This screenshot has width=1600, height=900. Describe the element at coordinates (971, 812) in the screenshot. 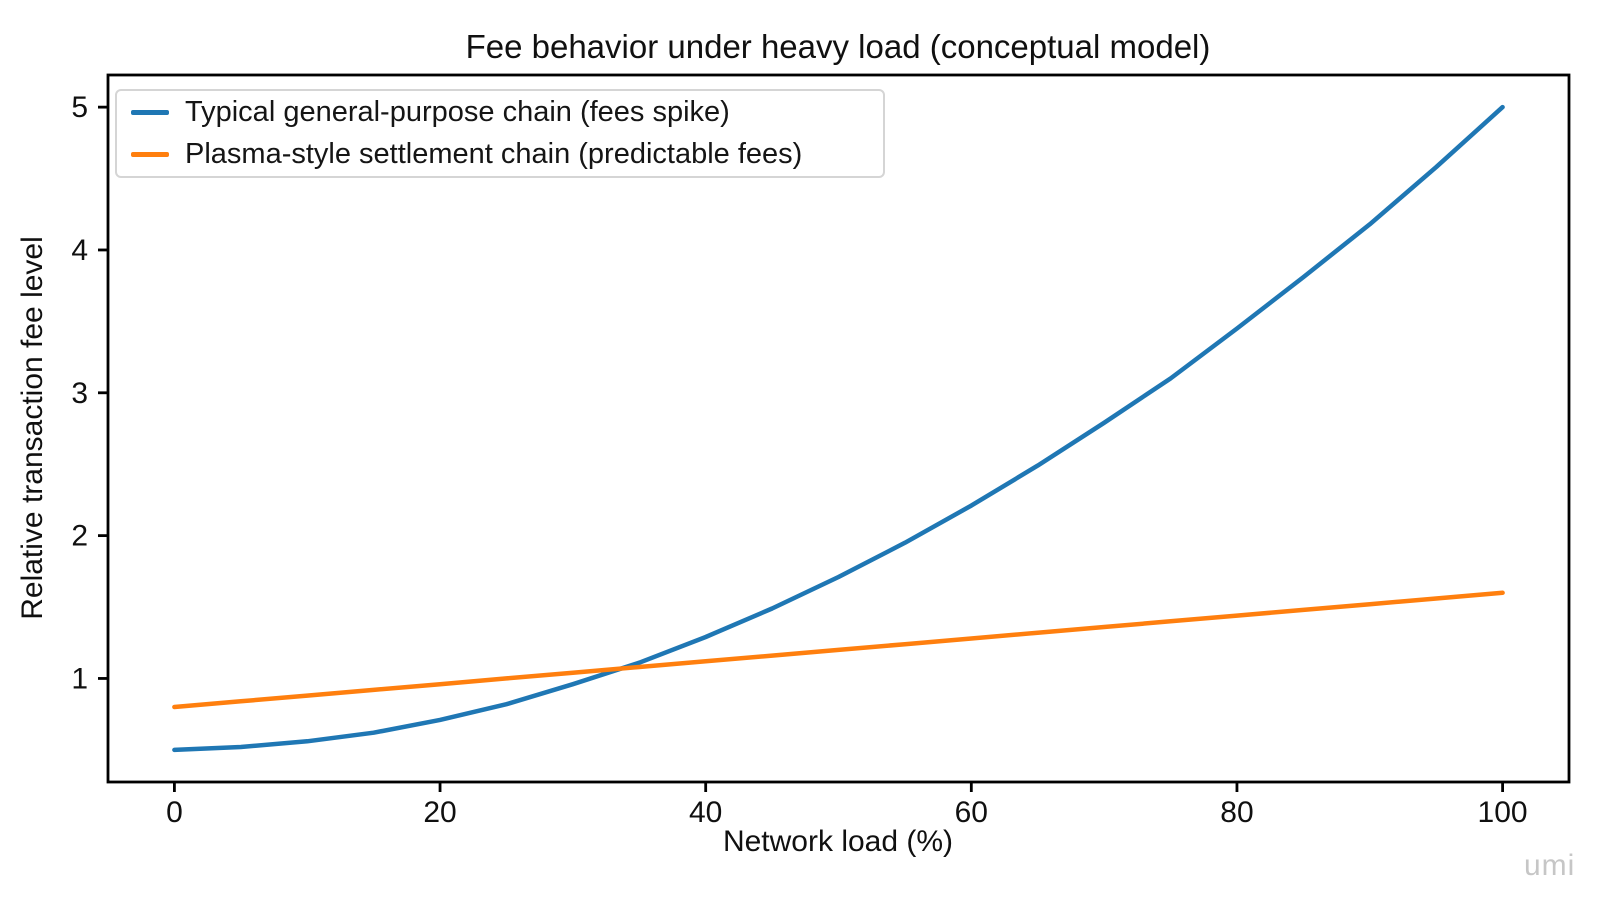

I see `x-tick-label: 60` at that location.